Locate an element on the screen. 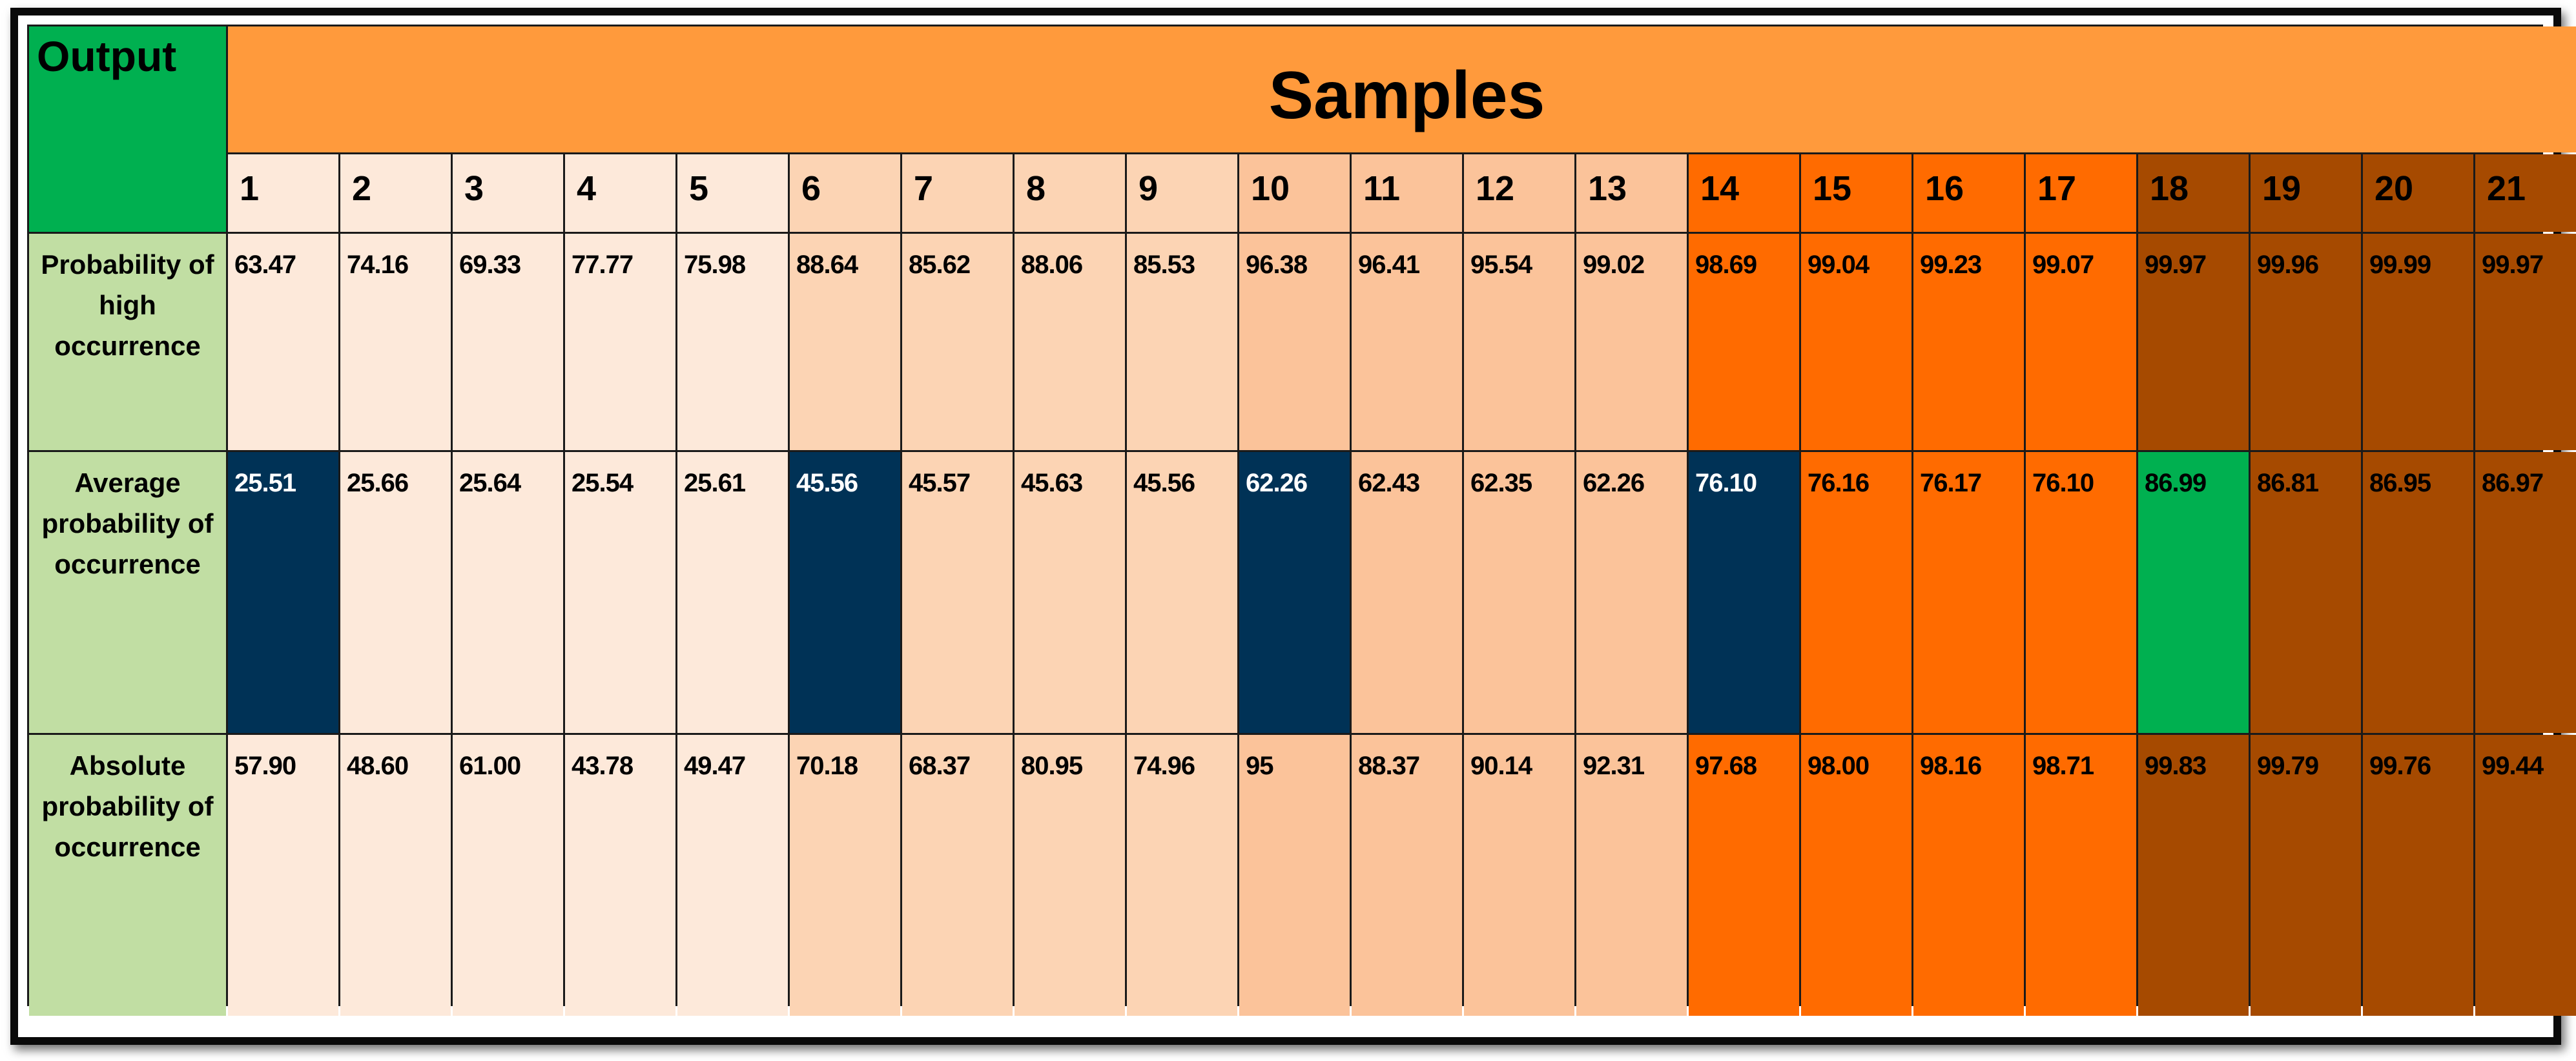 Image resolution: width=2576 pixels, height=1061 pixels. table-cell: 98.16 is located at coordinates (1968, 875).